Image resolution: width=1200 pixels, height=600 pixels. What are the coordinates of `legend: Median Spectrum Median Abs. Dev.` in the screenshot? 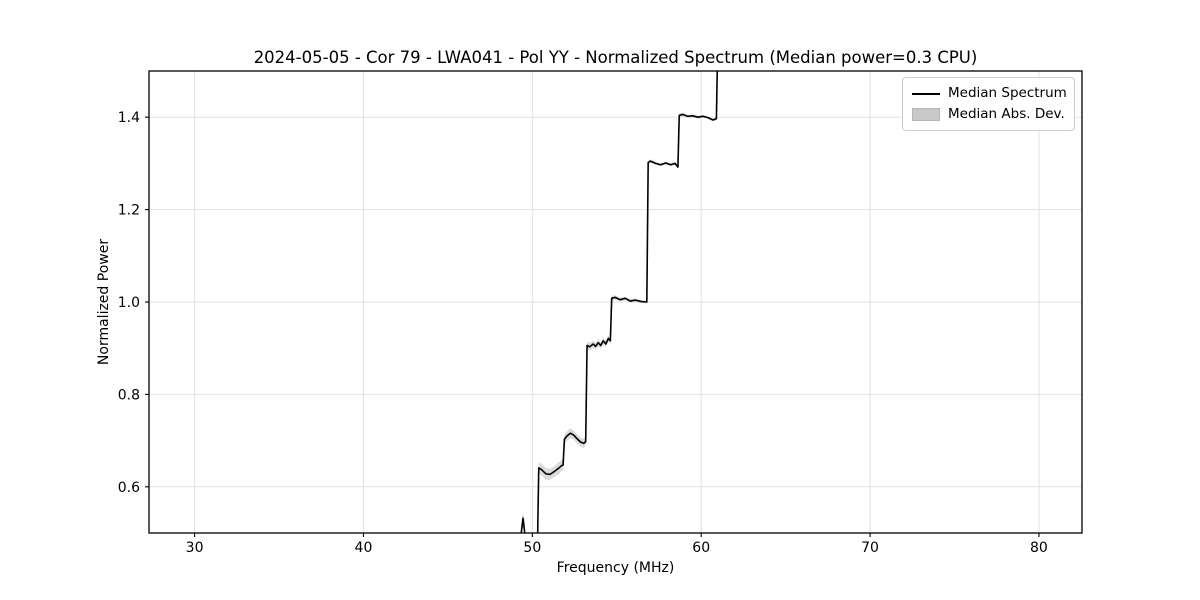 It's located at (988, 104).